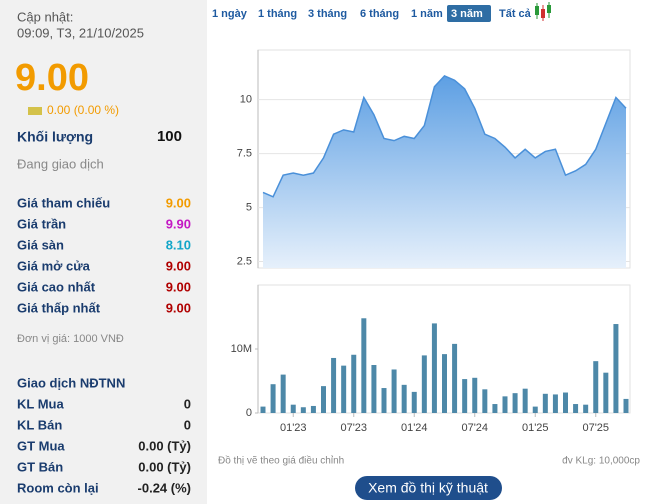  What do you see at coordinates (249, 207) in the screenshot?
I see `y-tick-label: 5` at bounding box center [249, 207].